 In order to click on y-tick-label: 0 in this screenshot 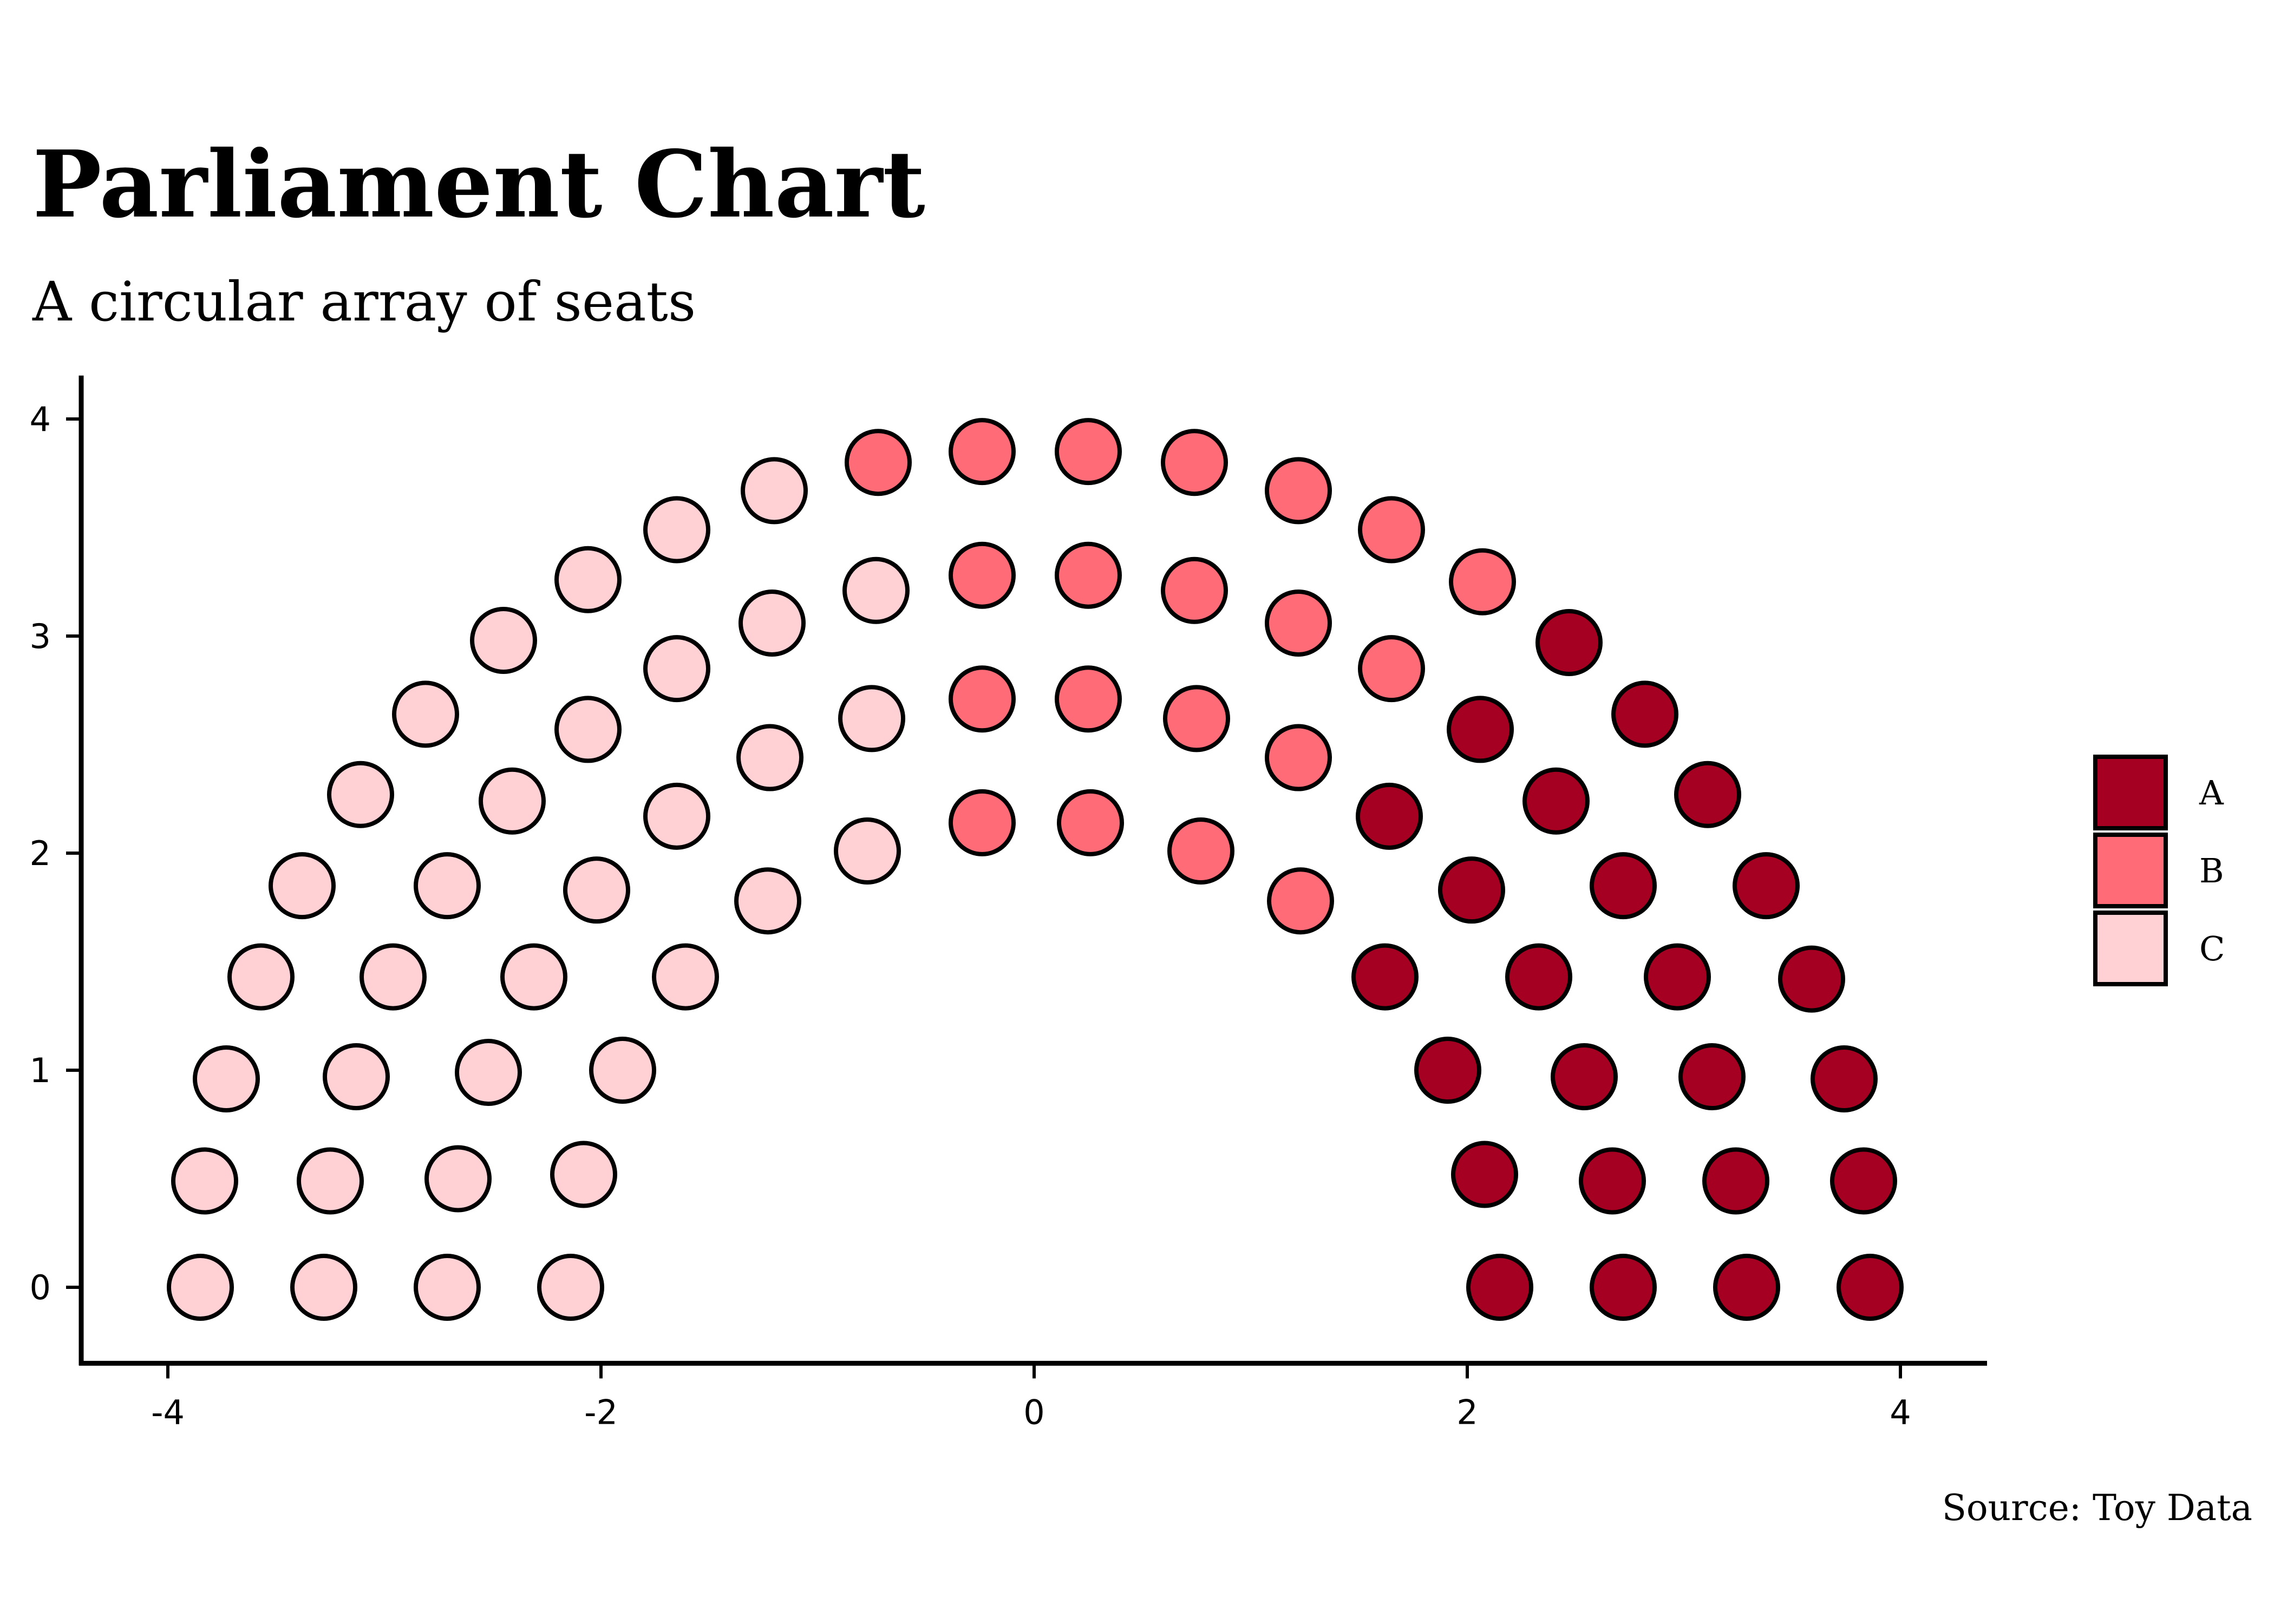, I will do `click(40, 1287)`.